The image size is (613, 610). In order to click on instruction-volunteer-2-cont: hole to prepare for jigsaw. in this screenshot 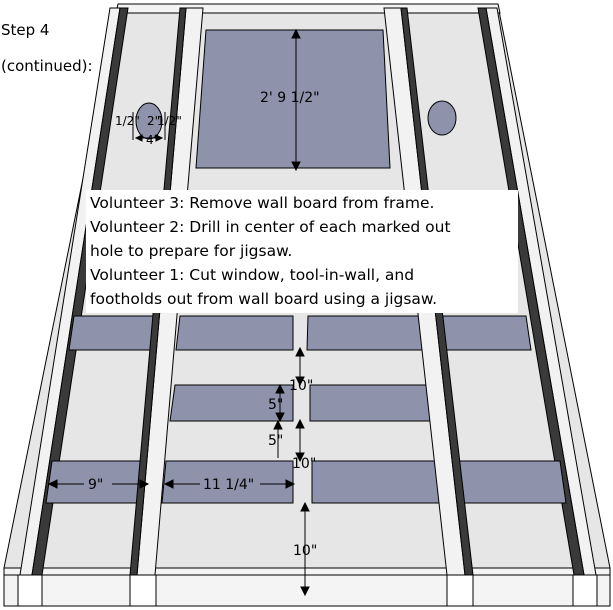, I will do `click(191, 251)`.